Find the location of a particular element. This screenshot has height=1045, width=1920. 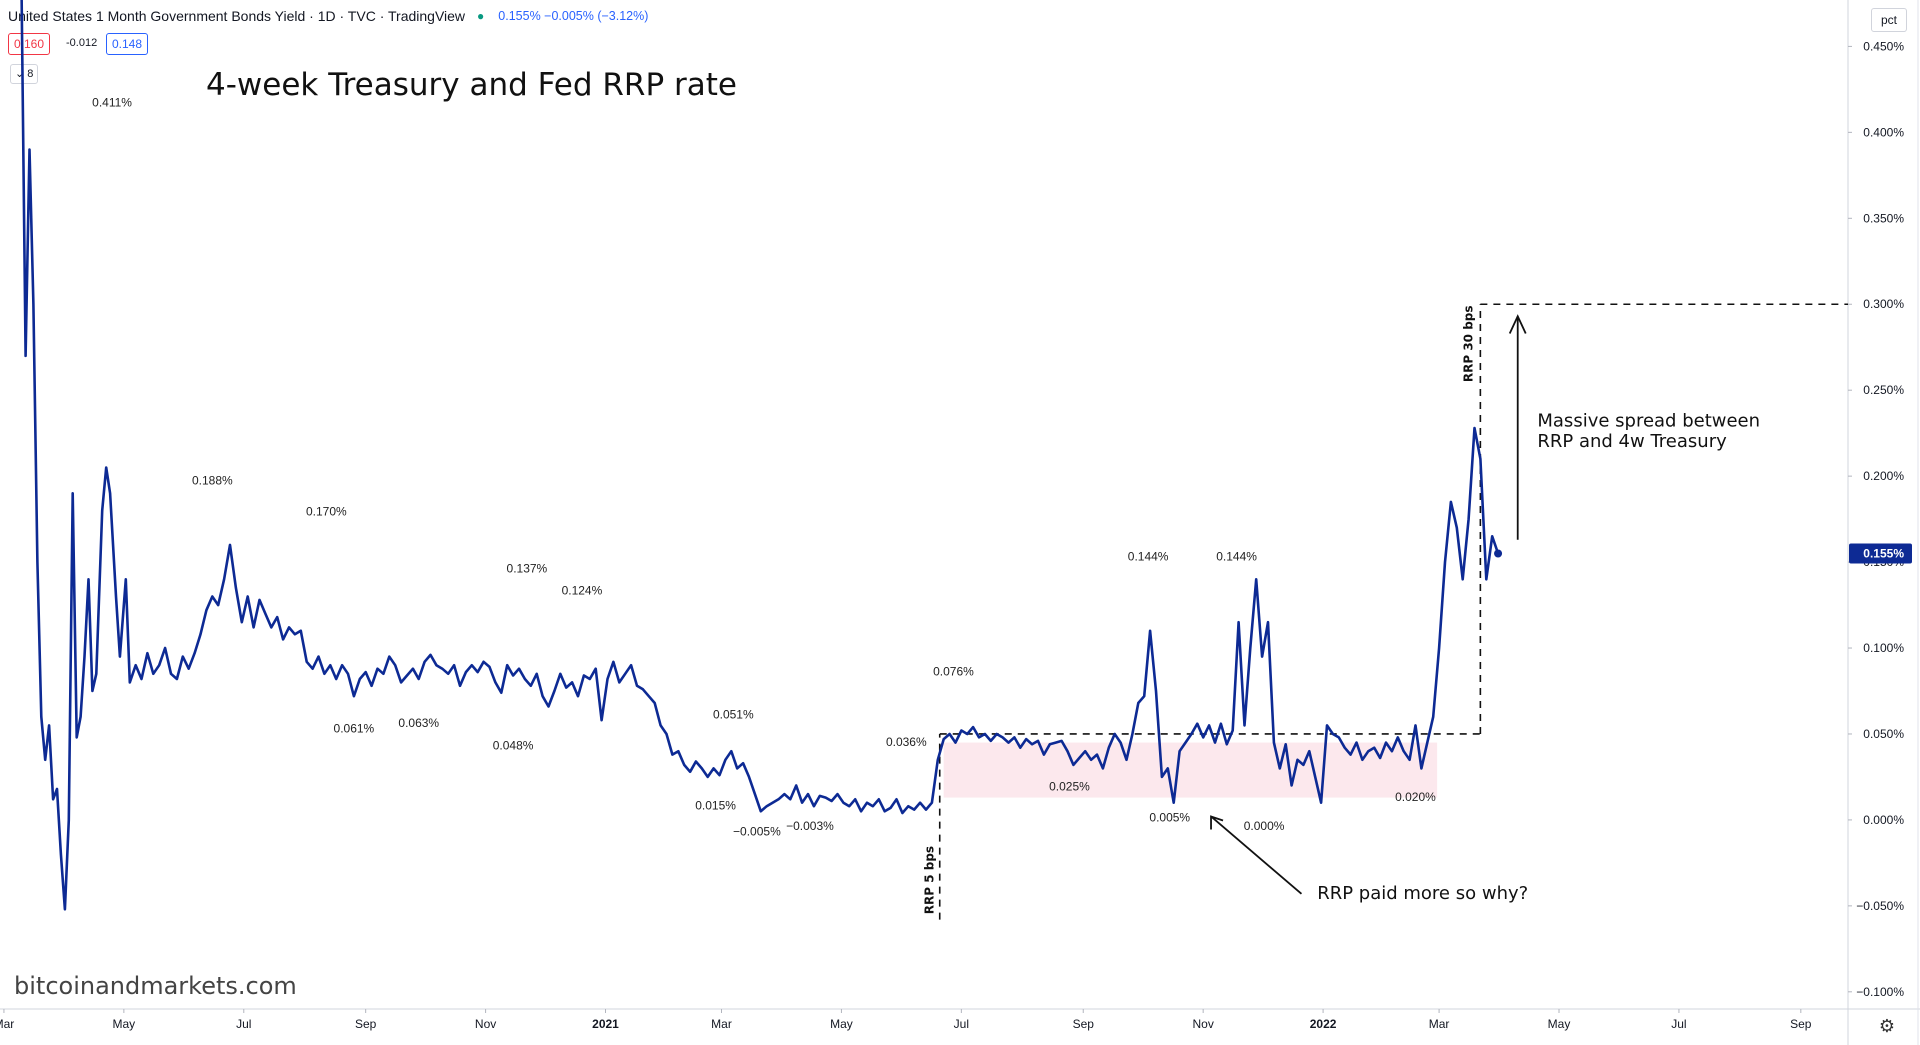

point-label: 0.188% is located at coordinates (212, 481).